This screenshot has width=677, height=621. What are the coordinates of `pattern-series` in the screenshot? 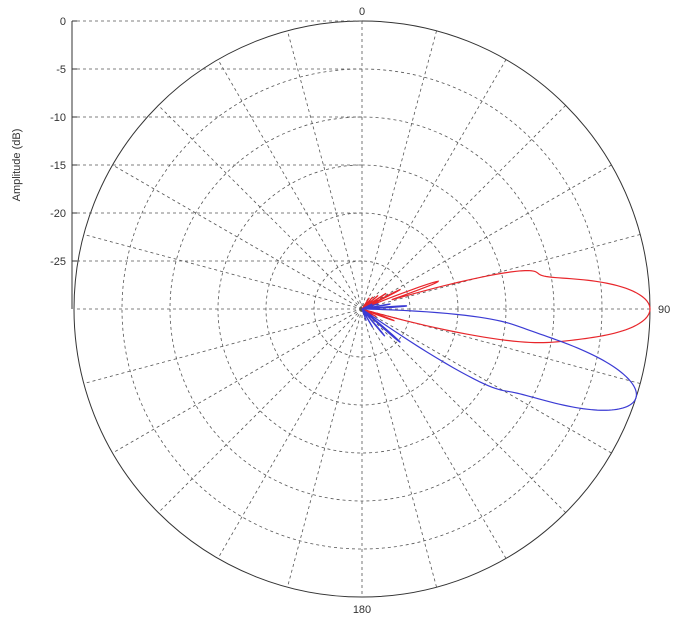 It's located at (506, 340).